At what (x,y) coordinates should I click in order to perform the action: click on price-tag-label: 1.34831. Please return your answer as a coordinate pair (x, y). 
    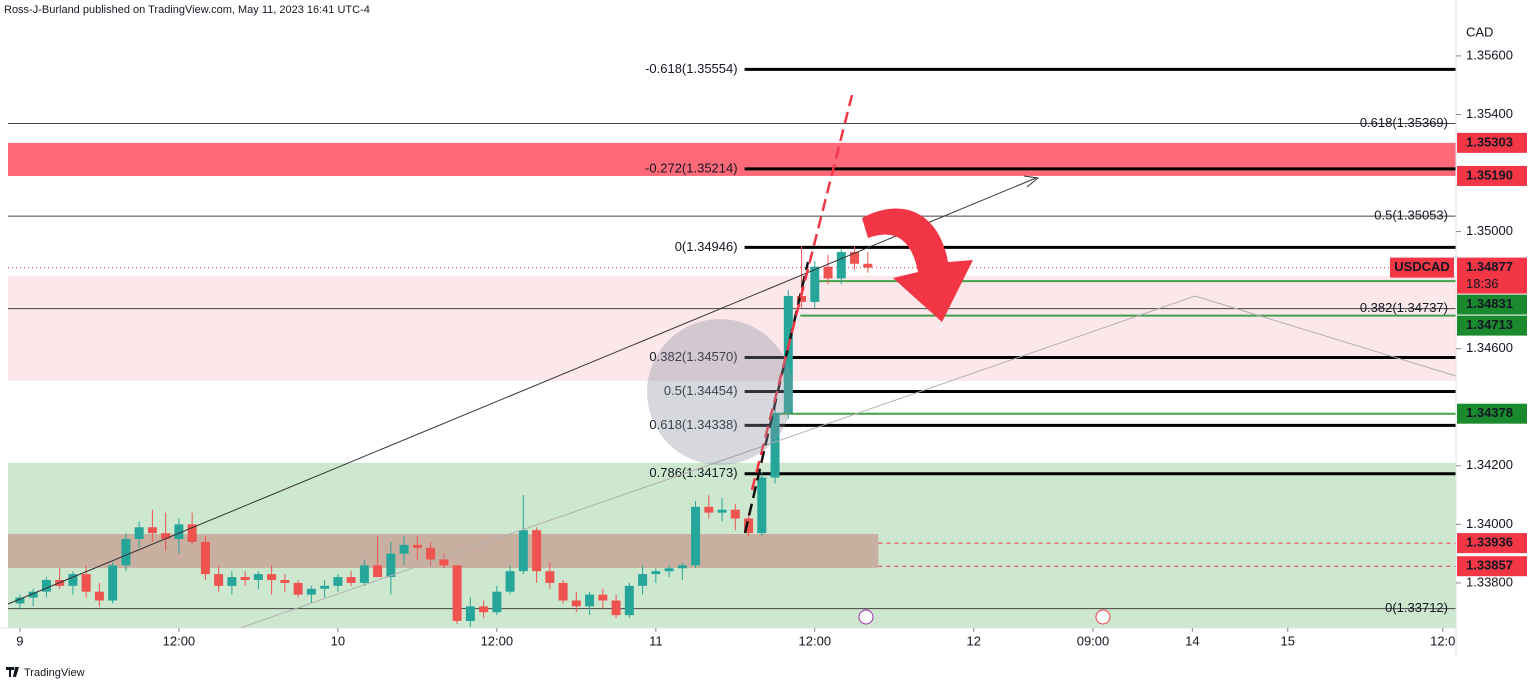
    Looking at the image, I should click on (1489, 303).